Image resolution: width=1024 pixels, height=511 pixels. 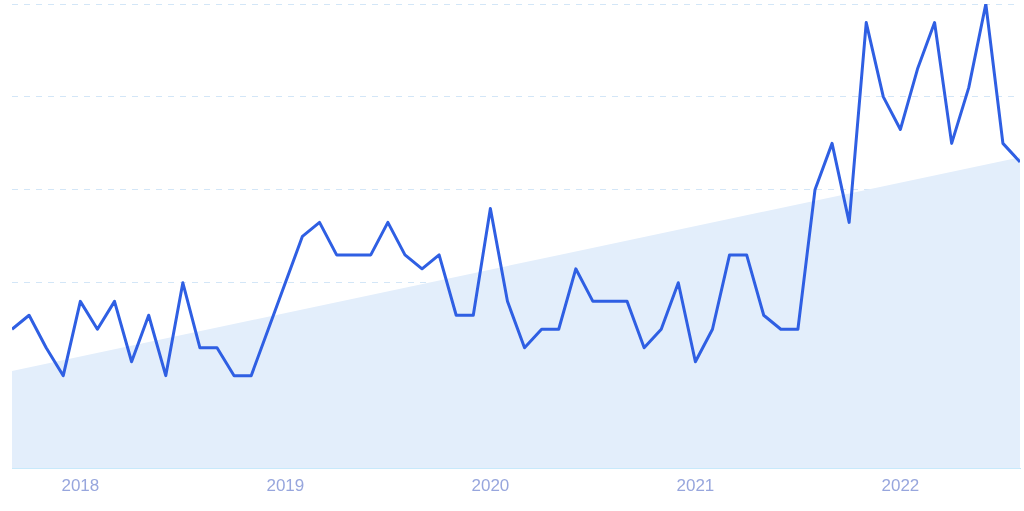 What do you see at coordinates (900, 486) in the screenshot?
I see `x-tick-label: 2022` at bounding box center [900, 486].